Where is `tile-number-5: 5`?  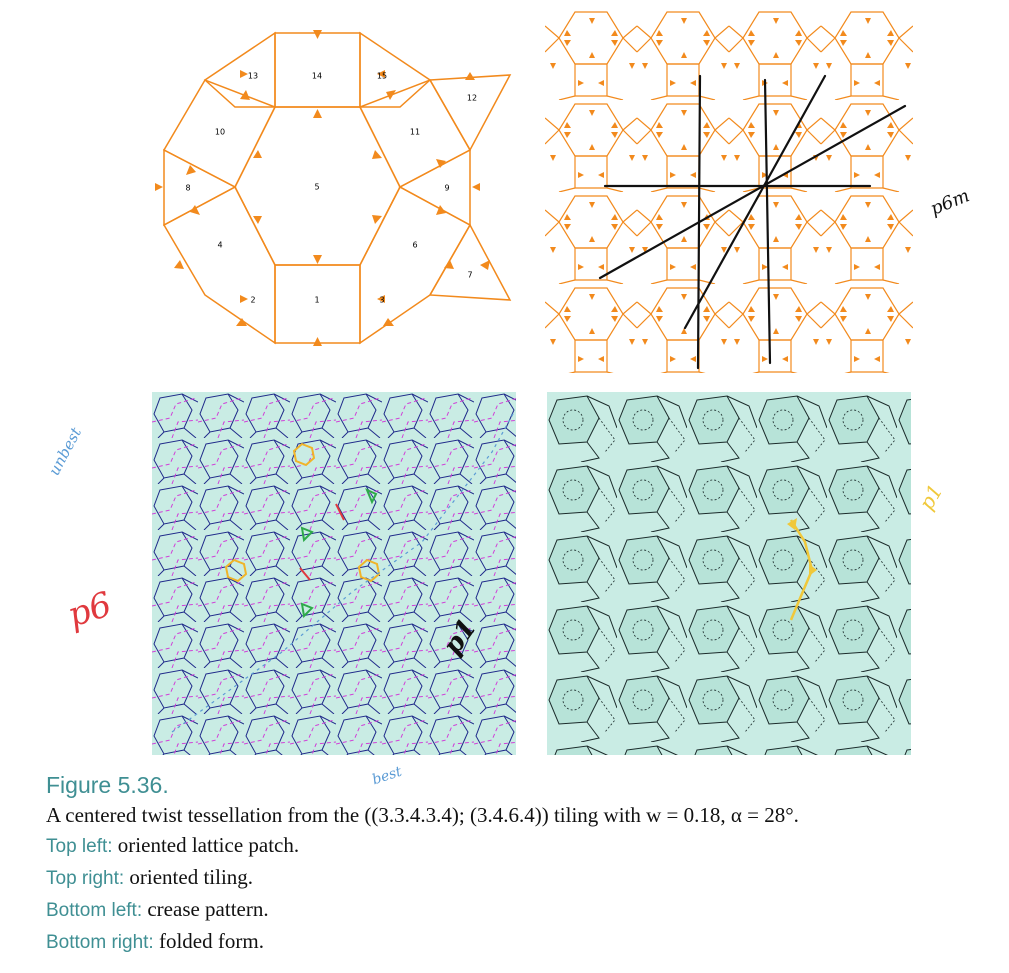 tile-number-5: 5 is located at coordinates (316, 187).